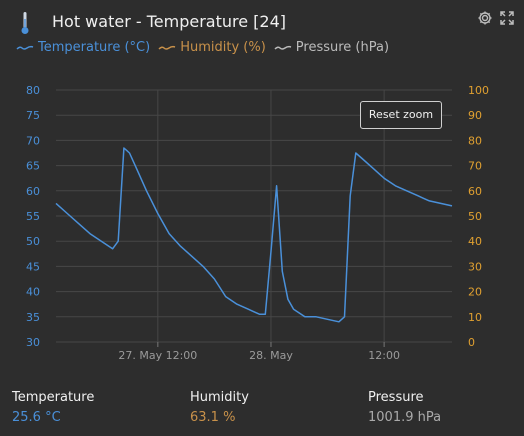  Describe the element at coordinates (404, 408) in the screenshot. I see `stat-pressure: Pressure 1001.9 hPa` at that location.